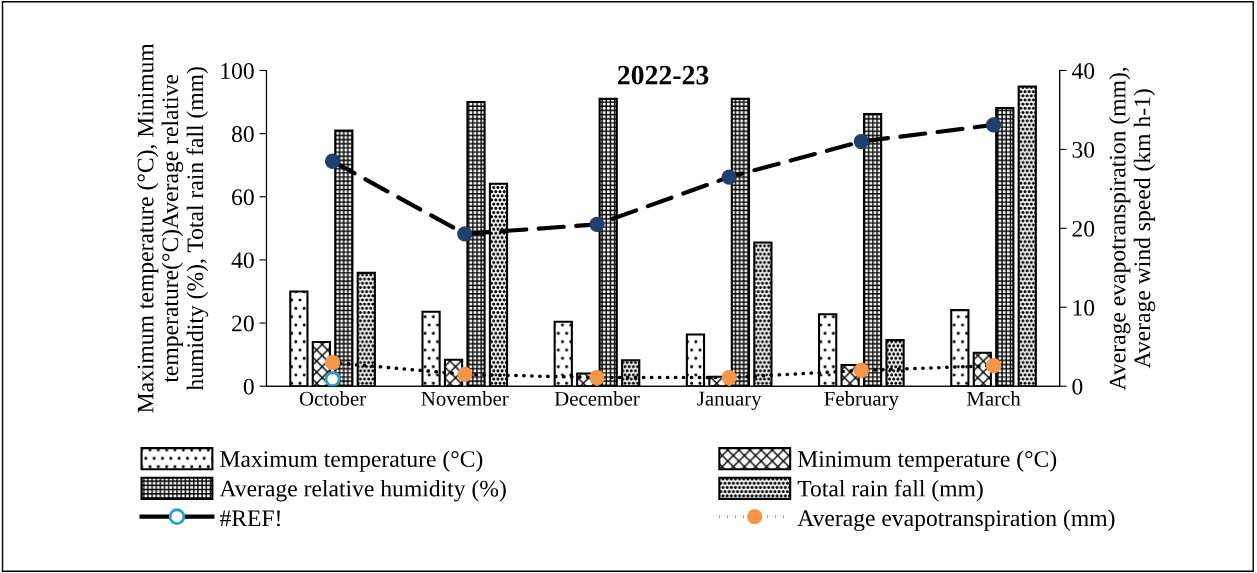 The image size is (1257, 573). I want to click on x-tick-label: February, so click(861, 401).